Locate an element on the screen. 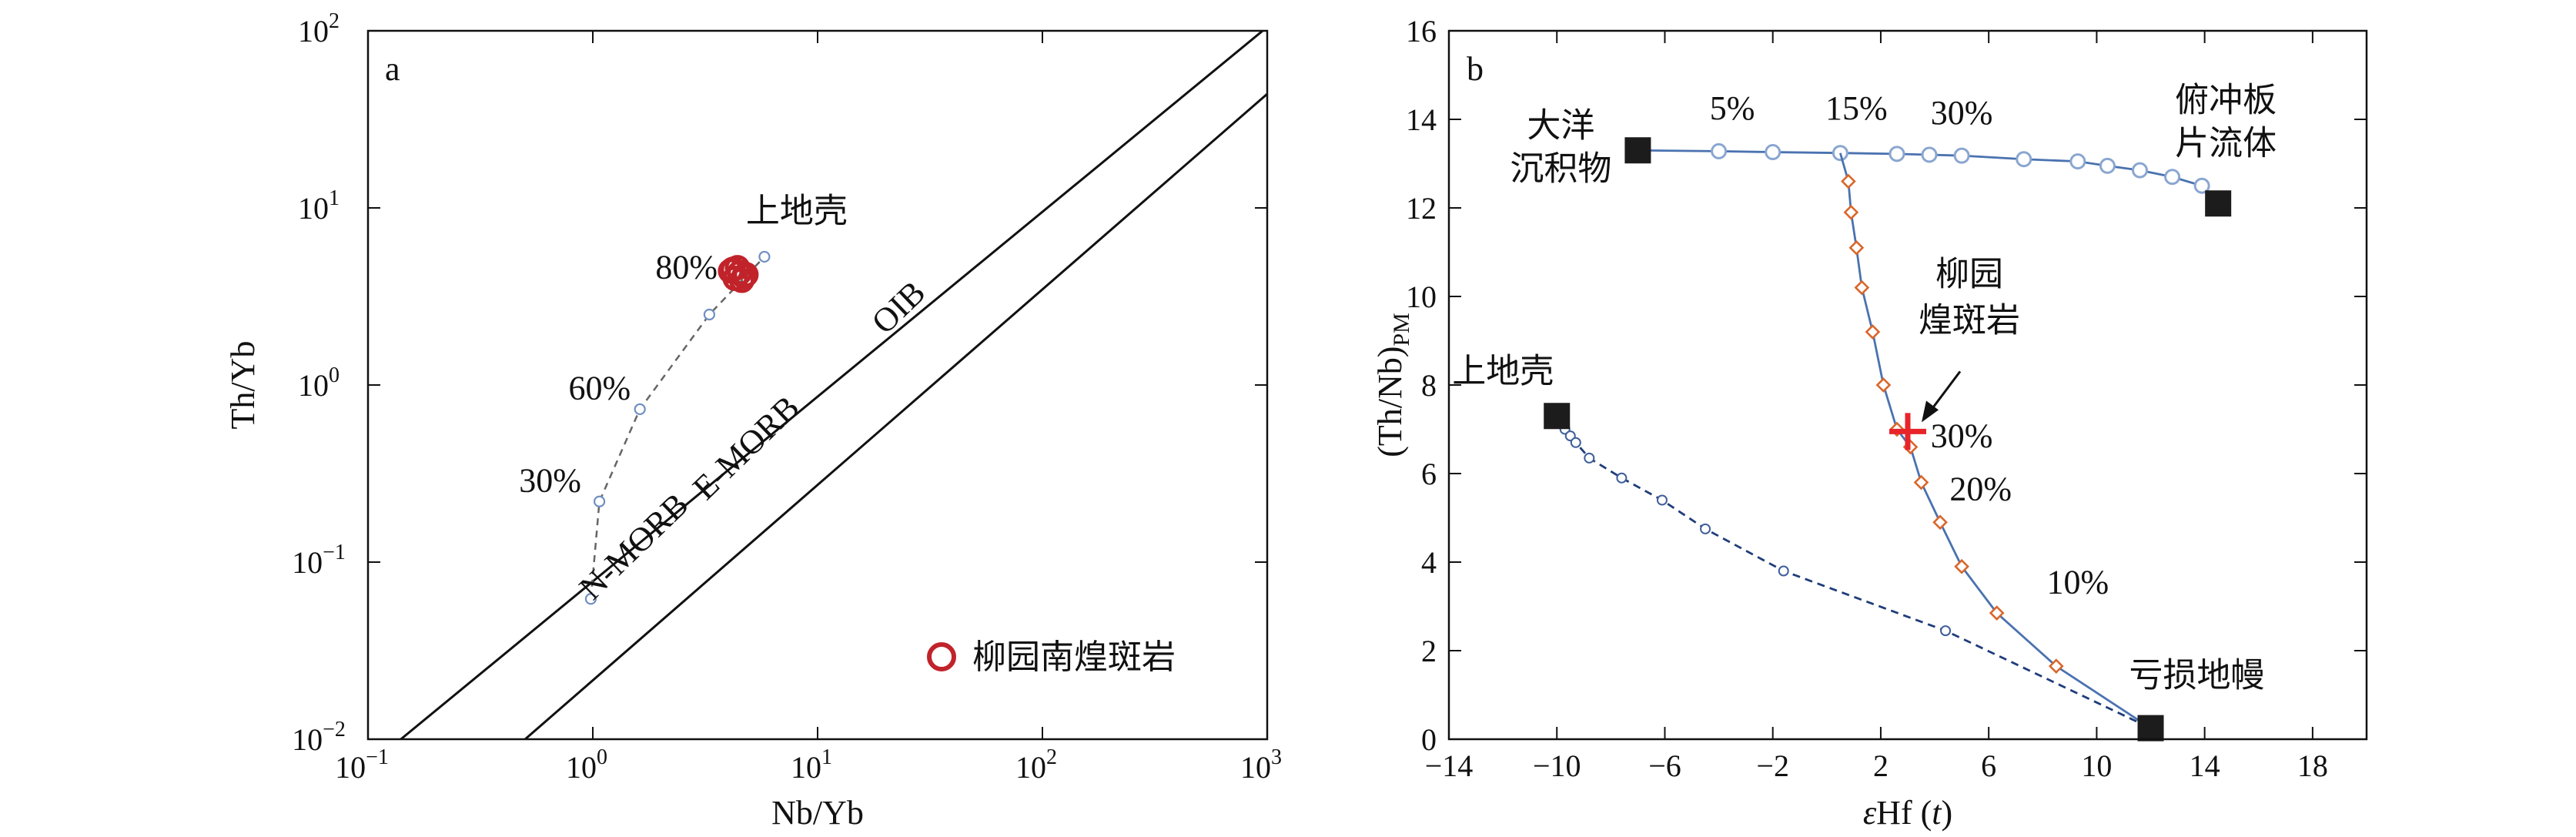  panel-b-xlabel: εHf (t) is located at coordinates (1908, 813).